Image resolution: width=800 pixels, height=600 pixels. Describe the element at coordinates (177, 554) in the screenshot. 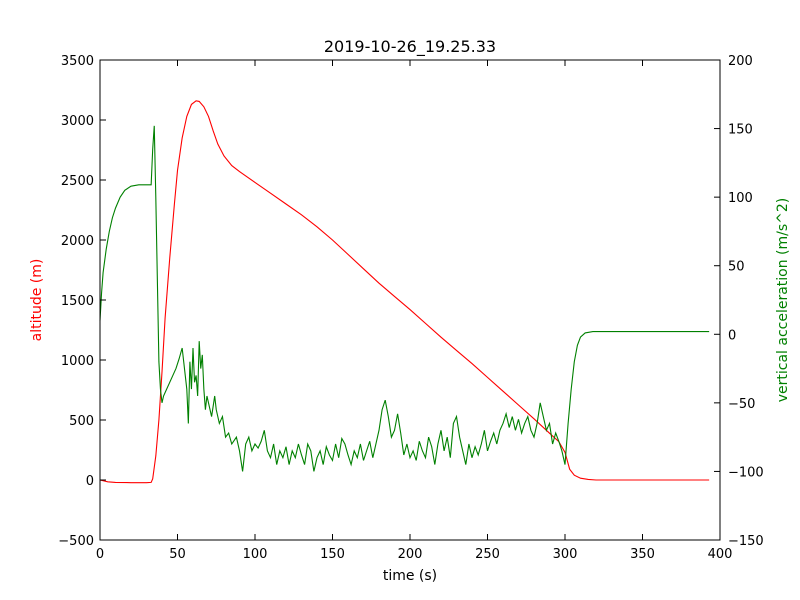

I see `x-tick-label: 50` at that location.